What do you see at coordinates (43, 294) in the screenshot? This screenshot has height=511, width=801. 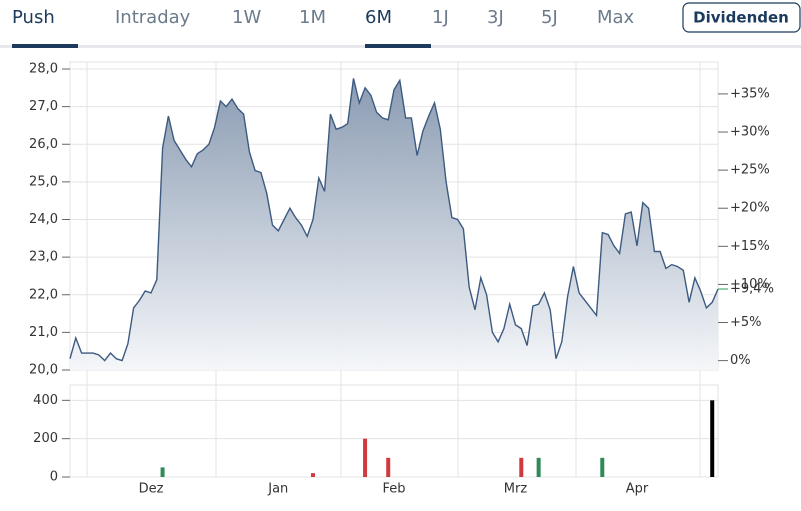 I see `y-tick-label: 22,0` at bounding box center [43, 294].